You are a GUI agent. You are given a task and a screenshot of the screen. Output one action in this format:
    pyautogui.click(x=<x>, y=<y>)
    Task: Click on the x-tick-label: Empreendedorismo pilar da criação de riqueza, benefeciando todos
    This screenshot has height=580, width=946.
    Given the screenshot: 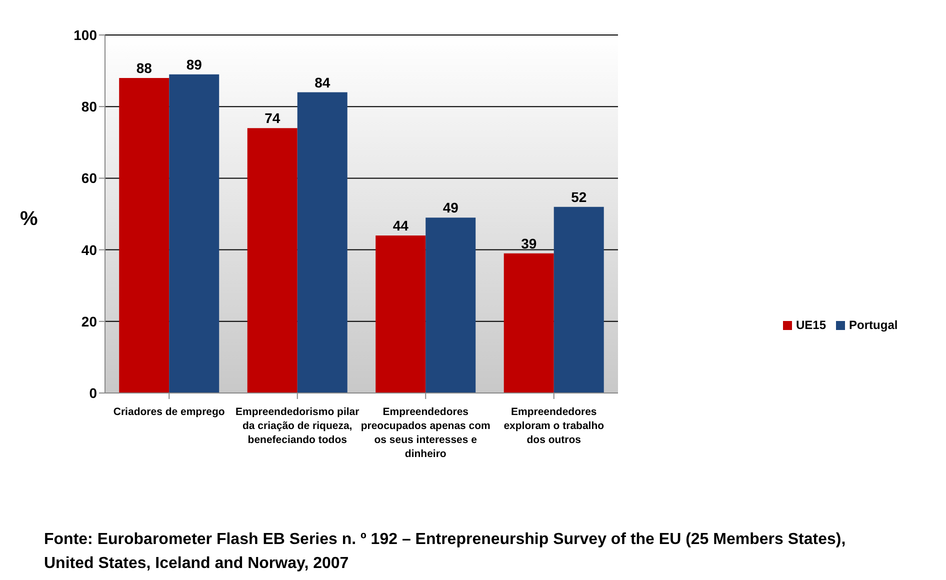 What is the action you would take?
    pyautogui.click(x=298, y=426)
    